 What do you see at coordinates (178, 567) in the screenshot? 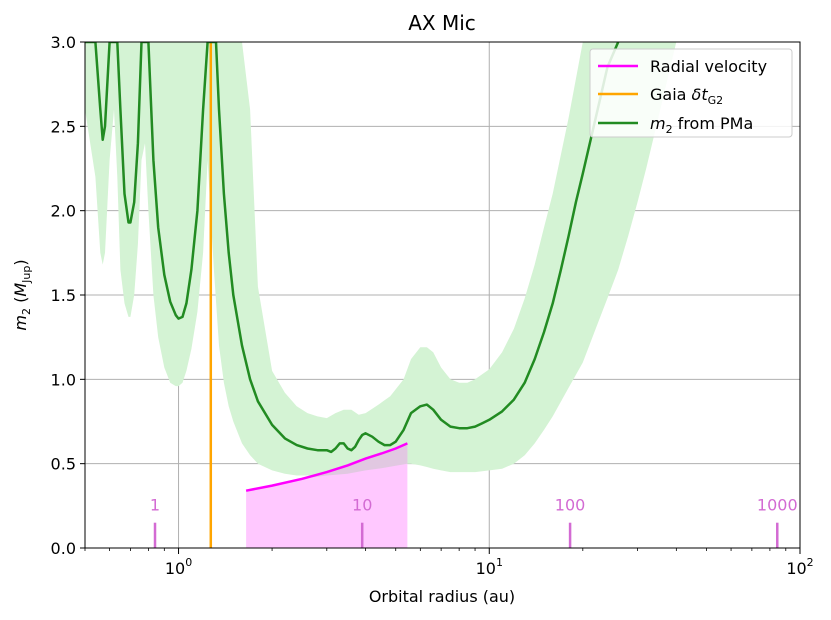
I see `x-tick-label: 10⁰` at bounding box center [178, 567].